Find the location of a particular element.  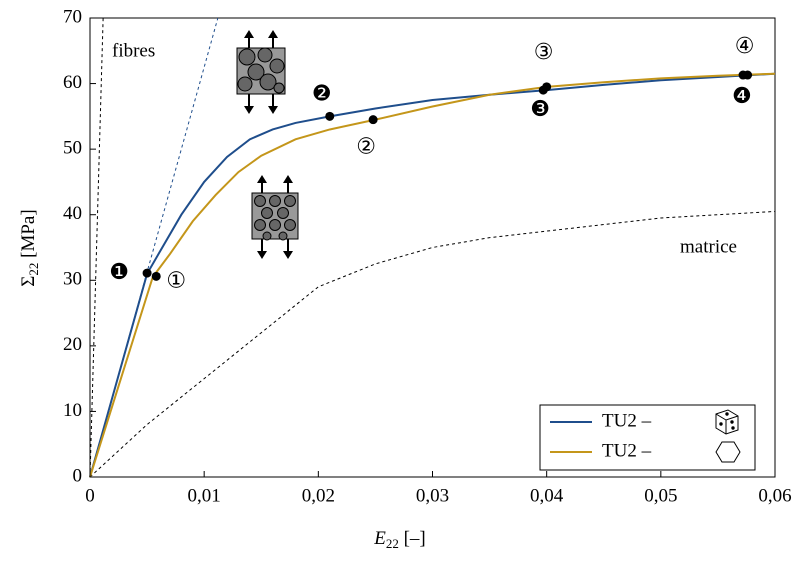

point-label: ❹ is located at coordinates (742, 96).